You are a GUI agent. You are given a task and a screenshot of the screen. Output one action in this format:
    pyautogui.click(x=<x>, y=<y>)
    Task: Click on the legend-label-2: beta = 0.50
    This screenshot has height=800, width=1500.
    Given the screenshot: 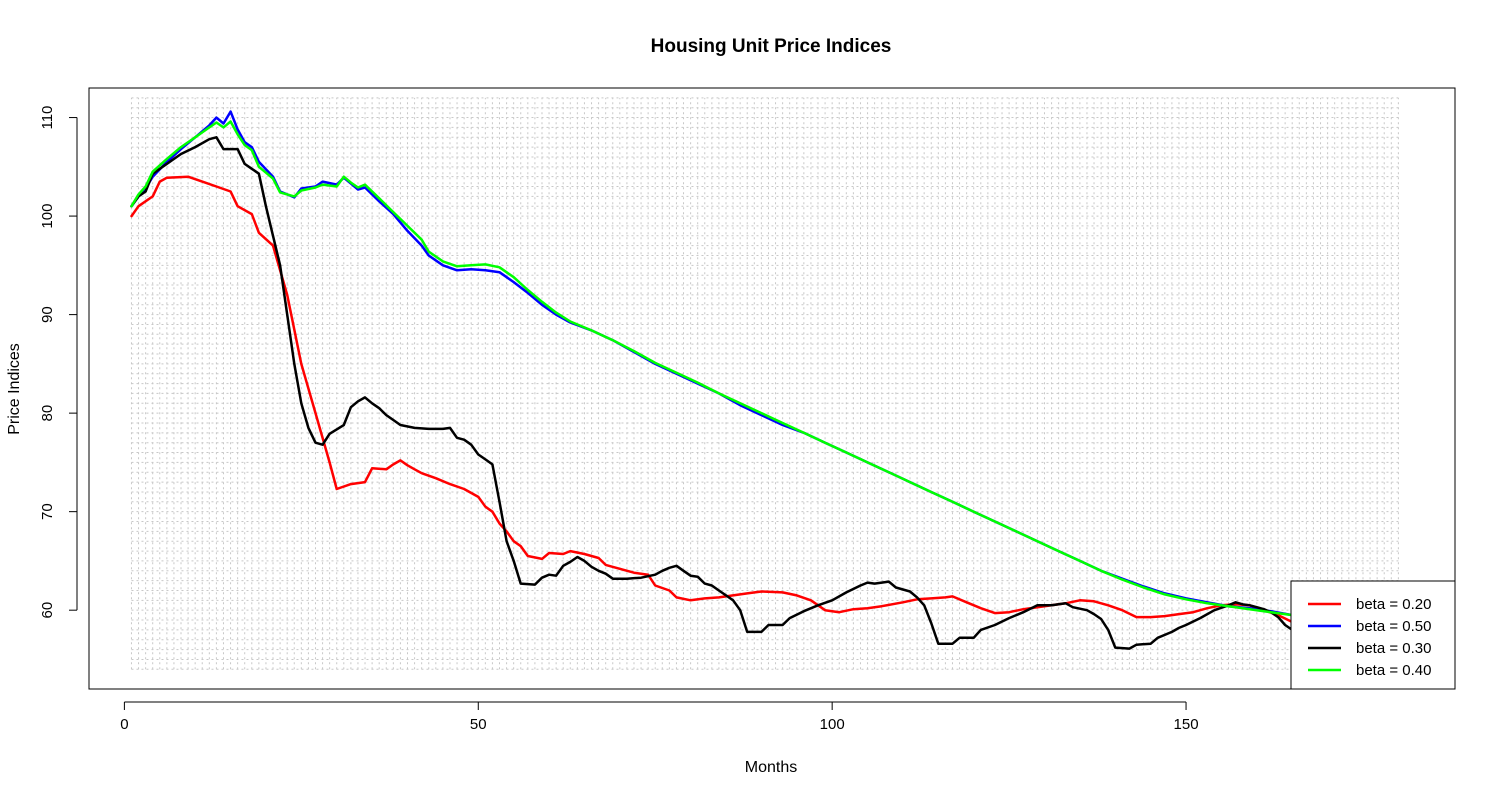 What is the action you would take?
    pyautogui.click(x=1393, y=626)
    